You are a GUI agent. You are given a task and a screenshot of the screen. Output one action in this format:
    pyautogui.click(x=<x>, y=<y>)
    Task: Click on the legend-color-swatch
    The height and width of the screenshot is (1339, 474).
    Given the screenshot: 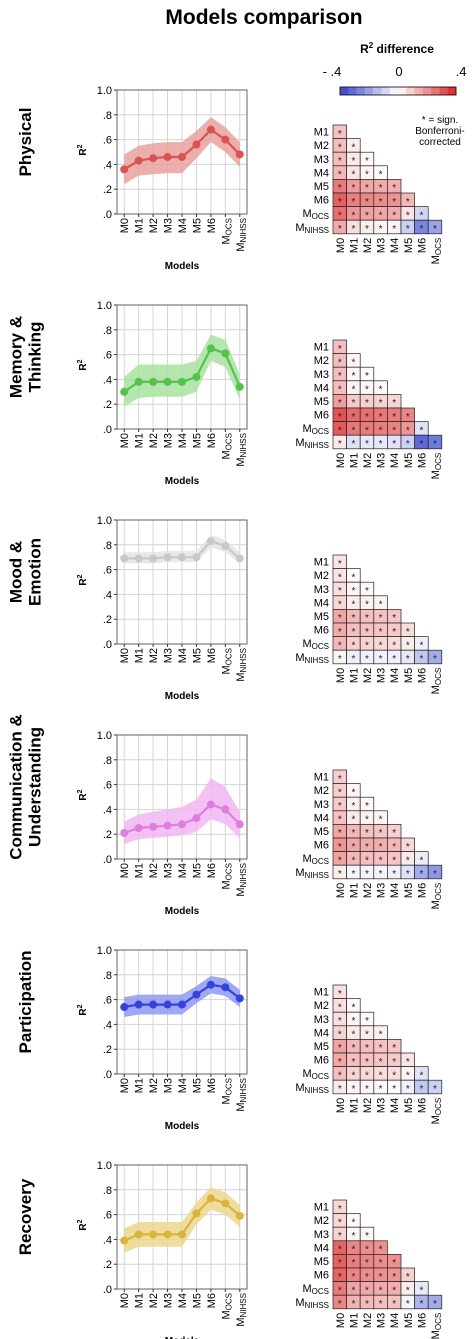 What is the action you would take?
    pyautogui.click(x=402, y=91)
    